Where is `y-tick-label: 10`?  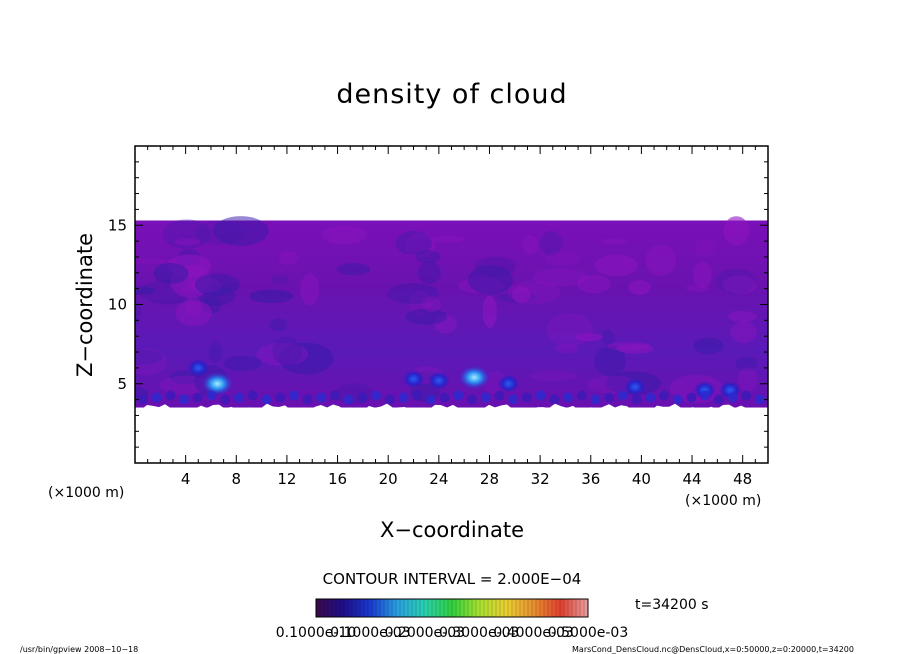
y-tick-label: 10 is located at coordinates (117, 305).